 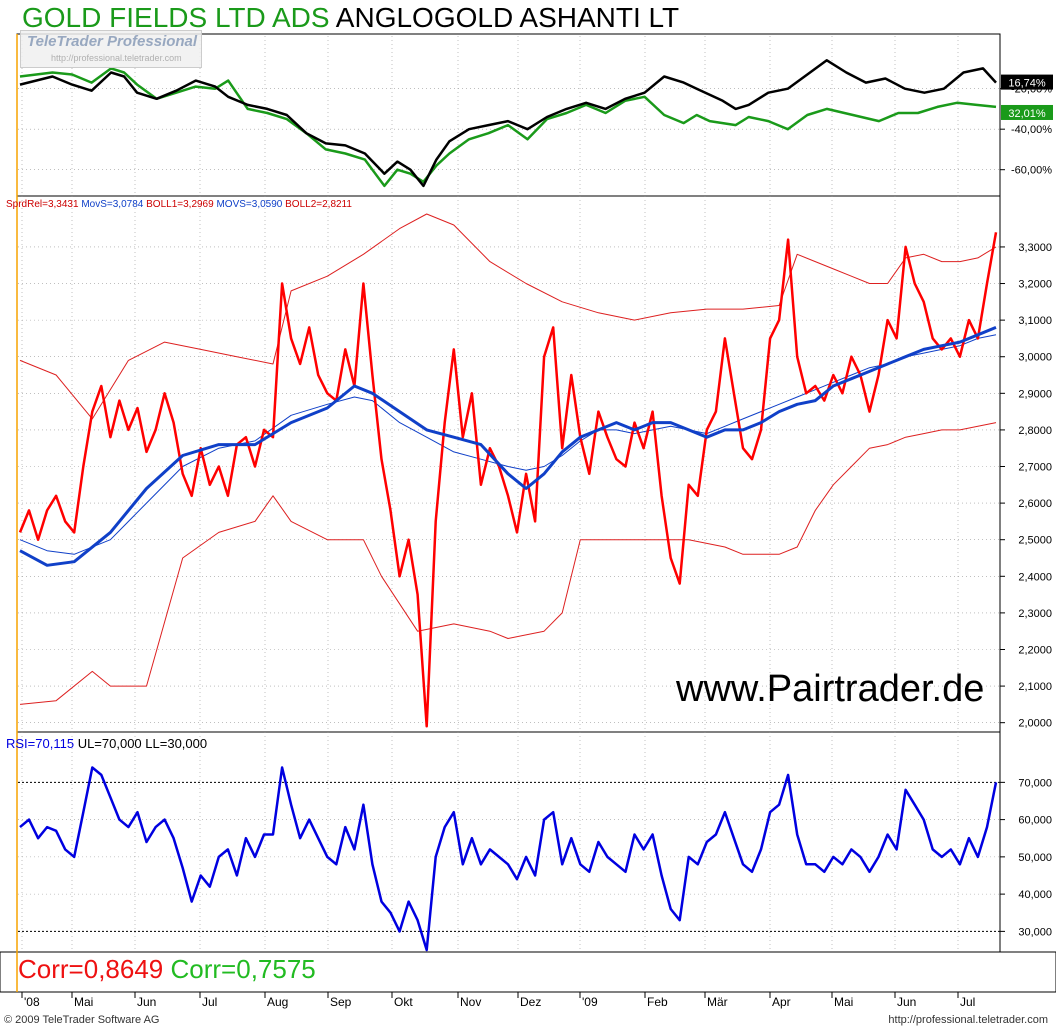 I want to click on title-series1: GOLD FIELDS LTD ADS, so click(x=176, y=17).